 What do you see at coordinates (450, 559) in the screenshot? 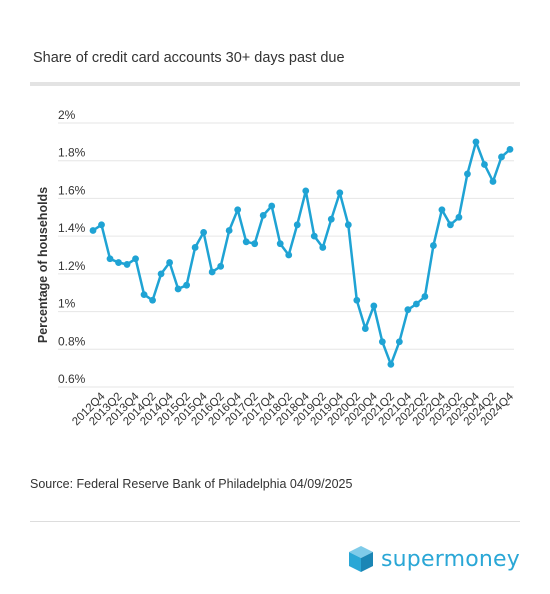
I see `logo-wordmark: supermoney` at bounding box center [450, 559].